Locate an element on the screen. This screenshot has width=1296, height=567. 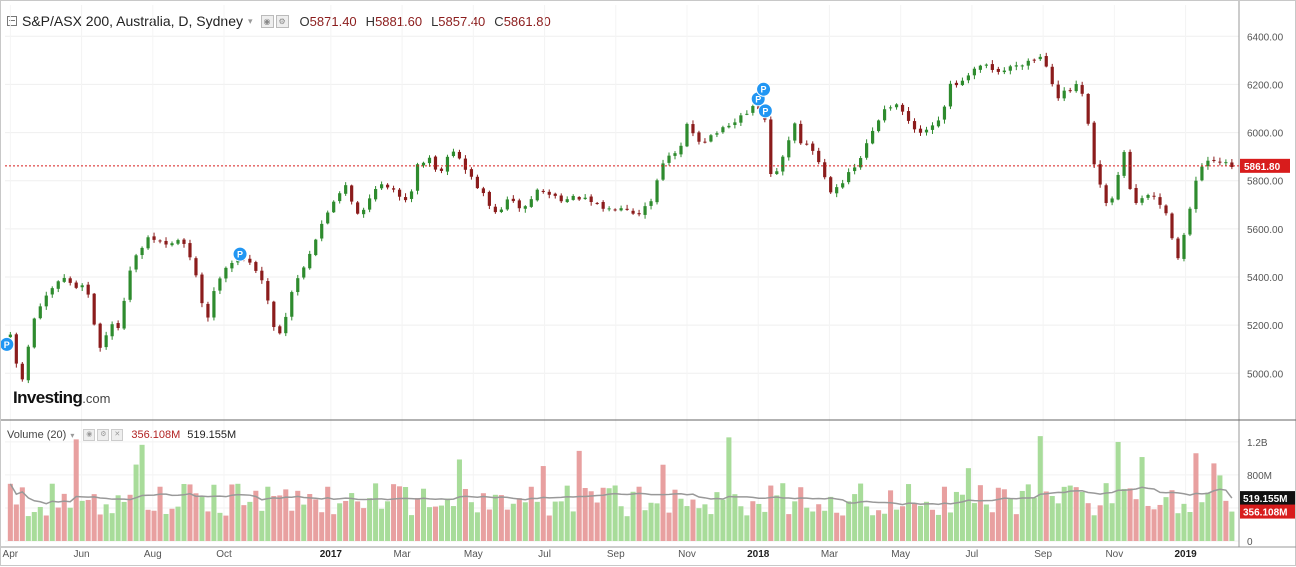
logo-sub: .com is located at coordinates (96, 398).